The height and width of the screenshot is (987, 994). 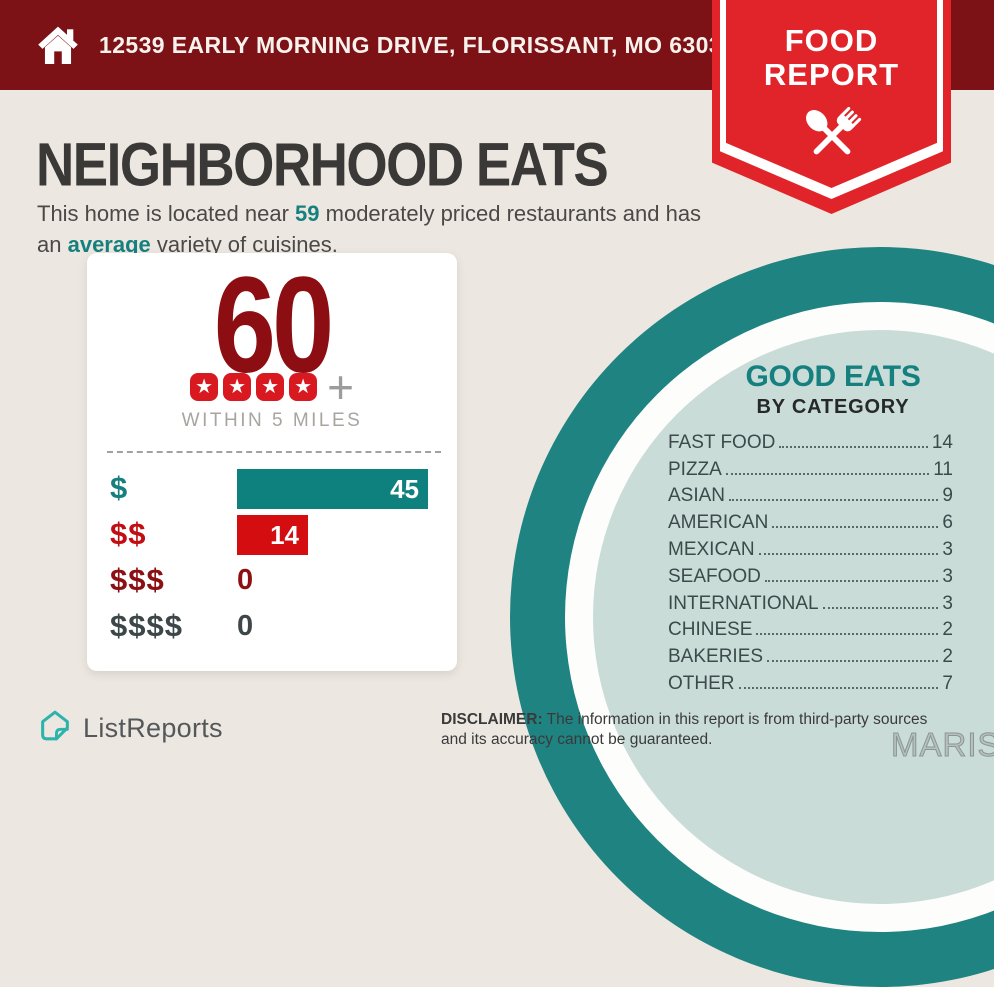 What do you see at coordinates (128, 533) in the screenshot?
I see `price-level-label: $$` at bounding box center [128, 533].